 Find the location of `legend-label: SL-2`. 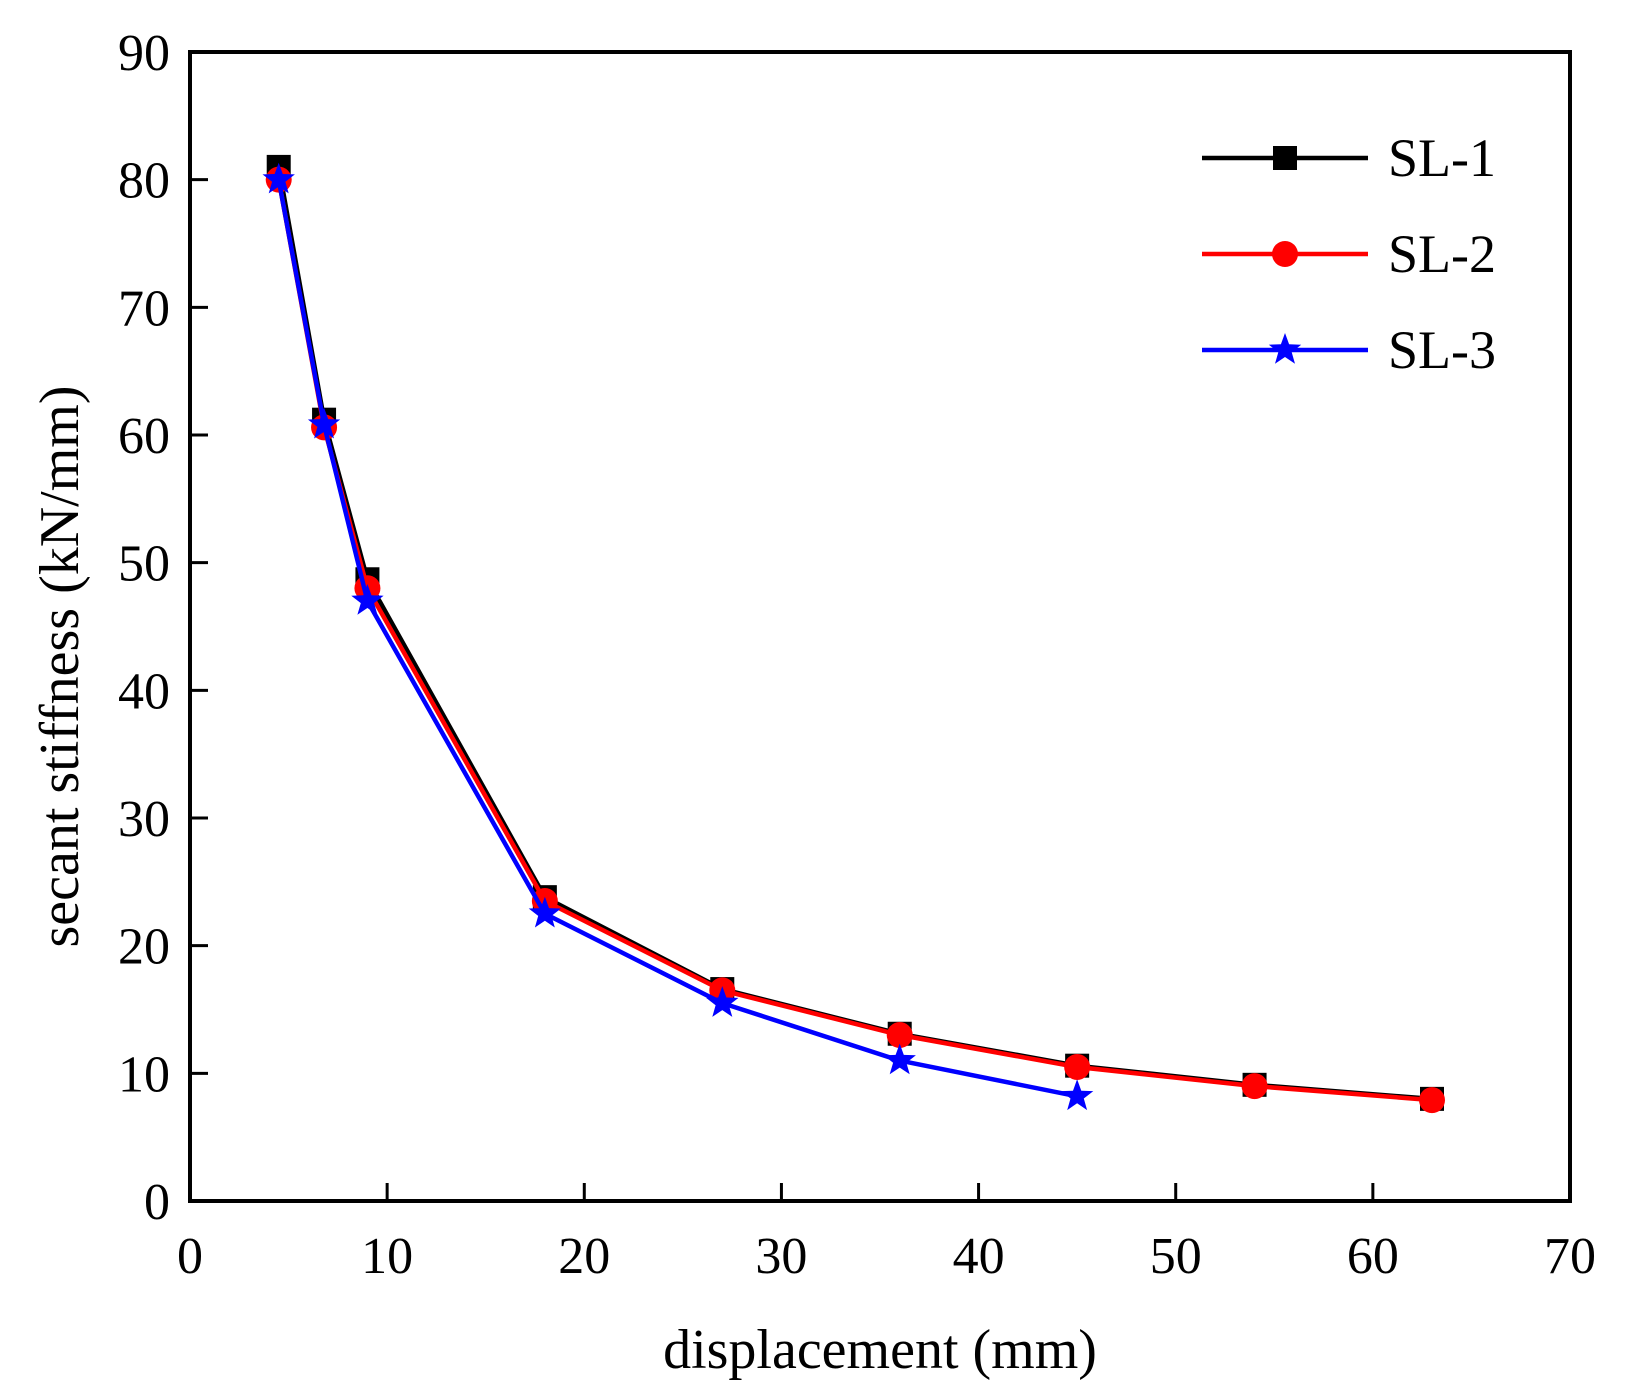

legend-label: SL-2 is located at coordinates (1442, 254).